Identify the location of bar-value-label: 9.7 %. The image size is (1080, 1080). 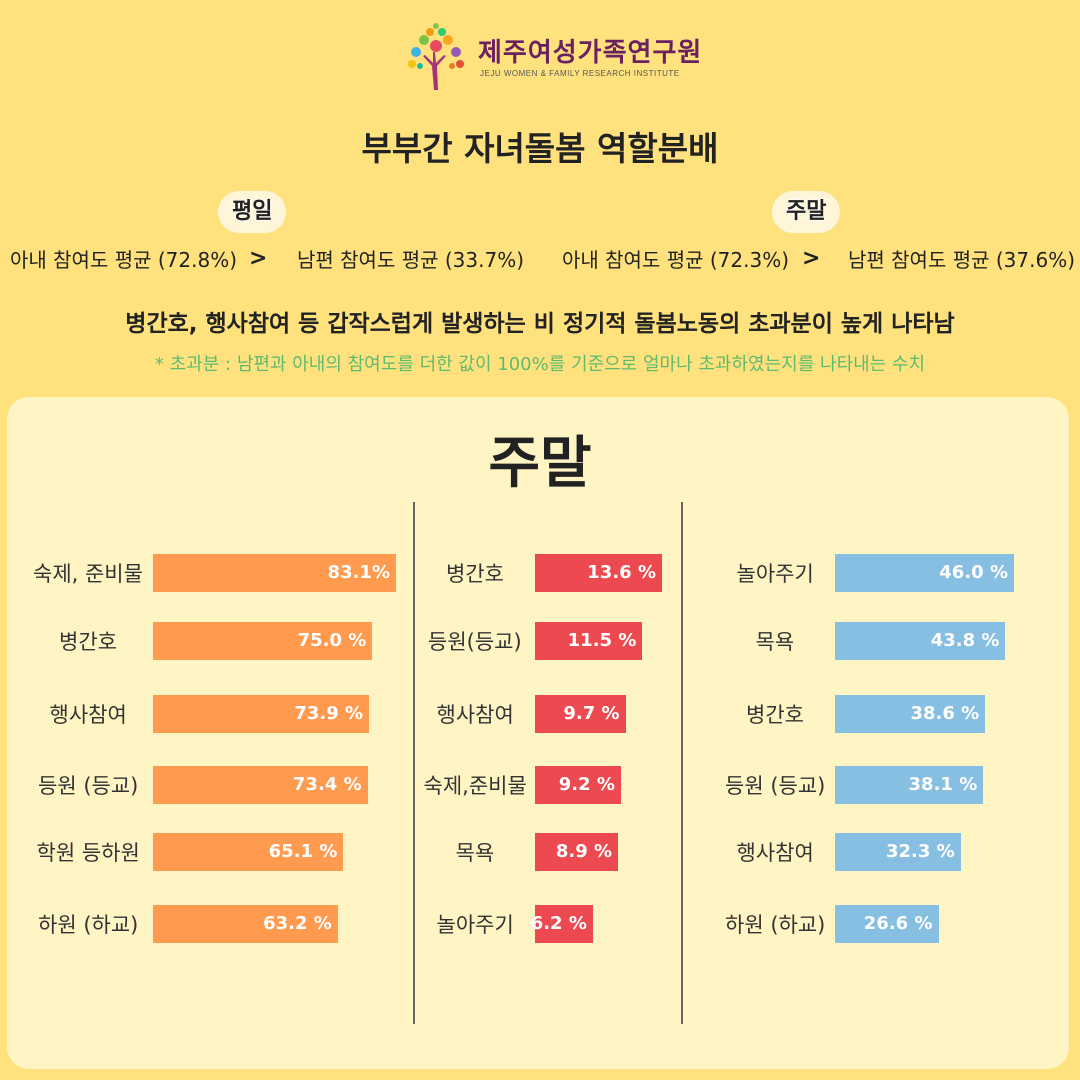
(591, 713).